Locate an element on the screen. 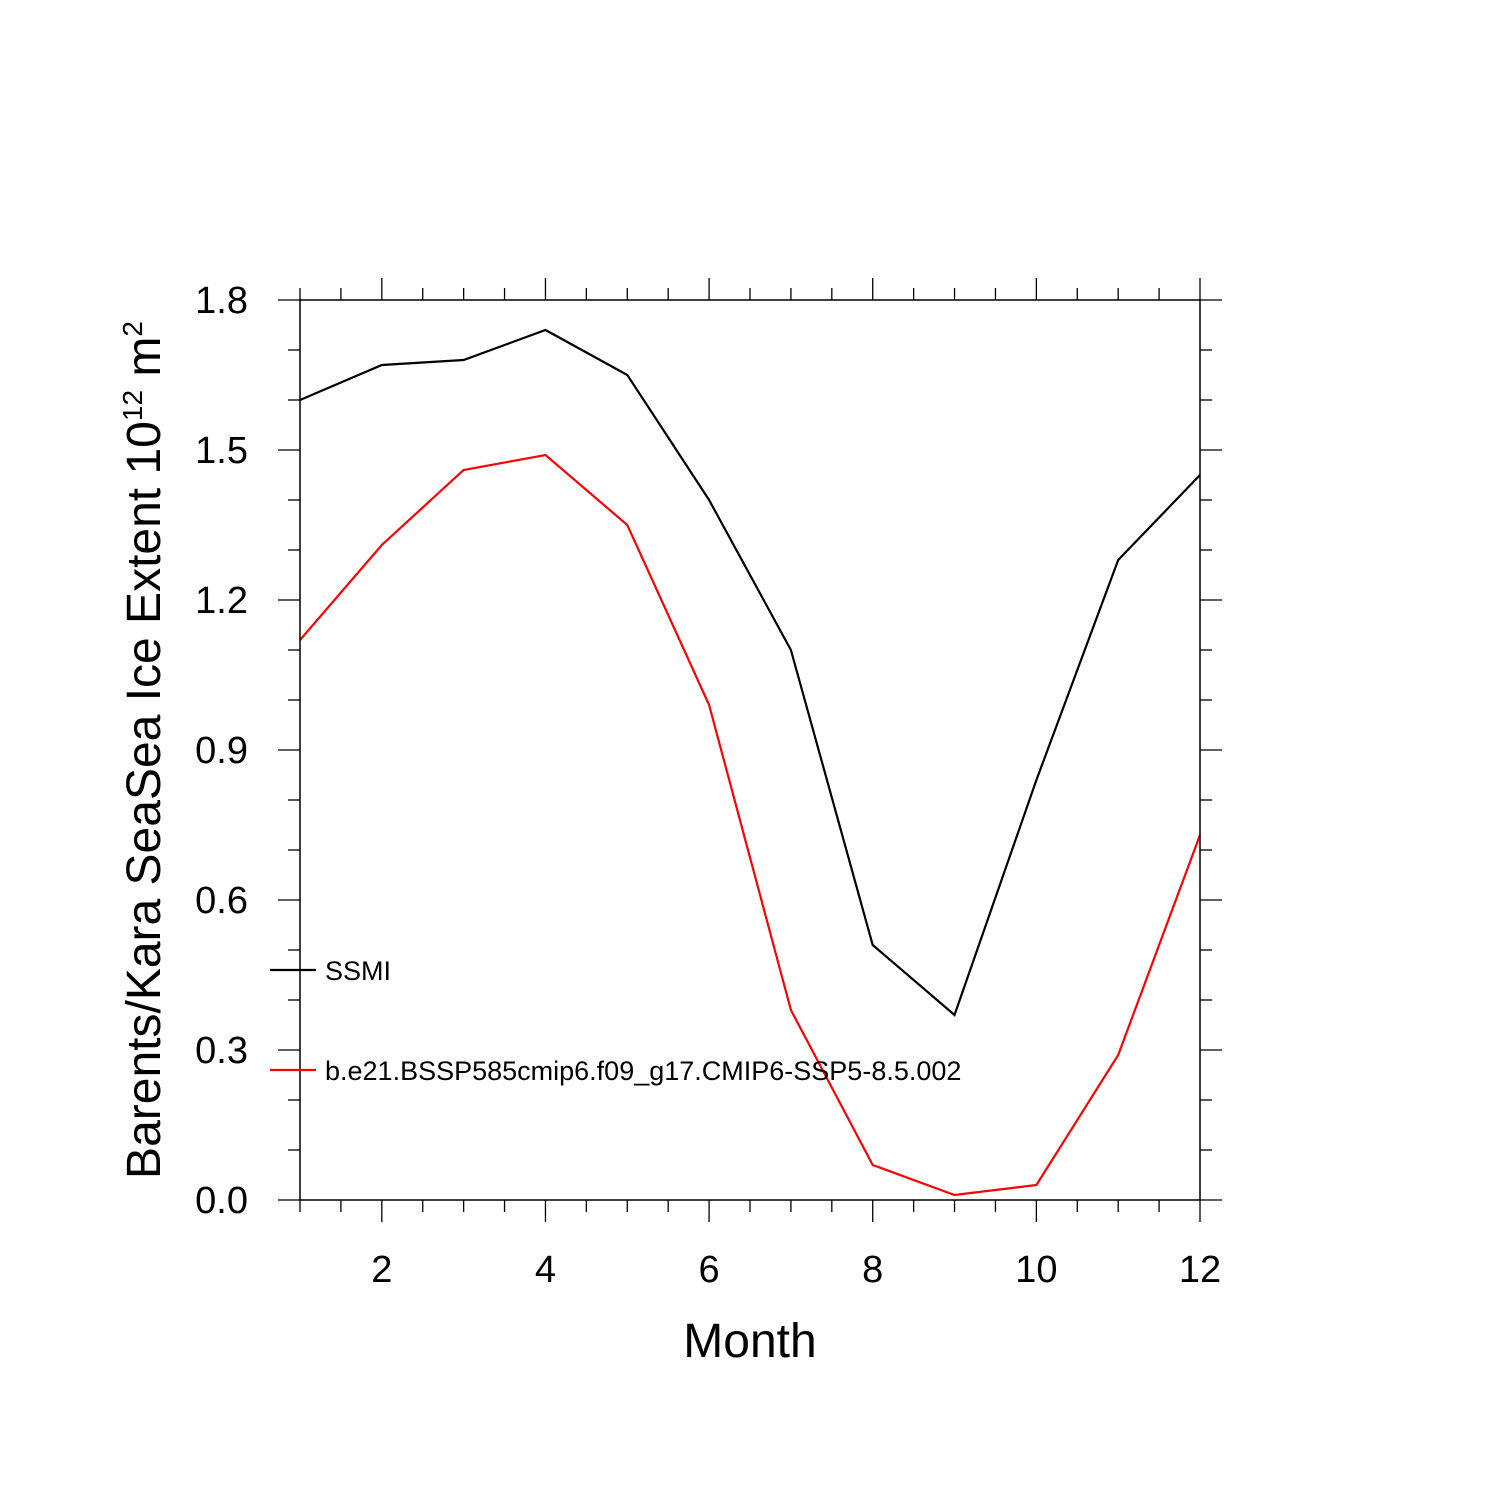 The width and height of the screenshot is (1500, 1500). y-axis-title: Barents/Kara SeaSea Ice Extent 1012 m2 is located at coordinates (144, 750).